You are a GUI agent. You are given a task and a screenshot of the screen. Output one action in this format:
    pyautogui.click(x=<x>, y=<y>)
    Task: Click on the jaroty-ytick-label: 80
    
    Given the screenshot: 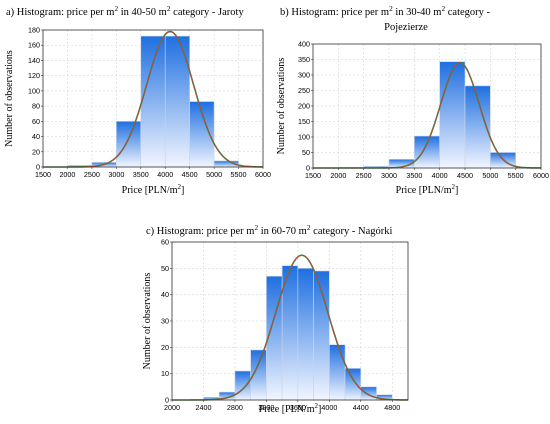 What is the action you would take?
    pyautogui.click(x=36, y=106)
    